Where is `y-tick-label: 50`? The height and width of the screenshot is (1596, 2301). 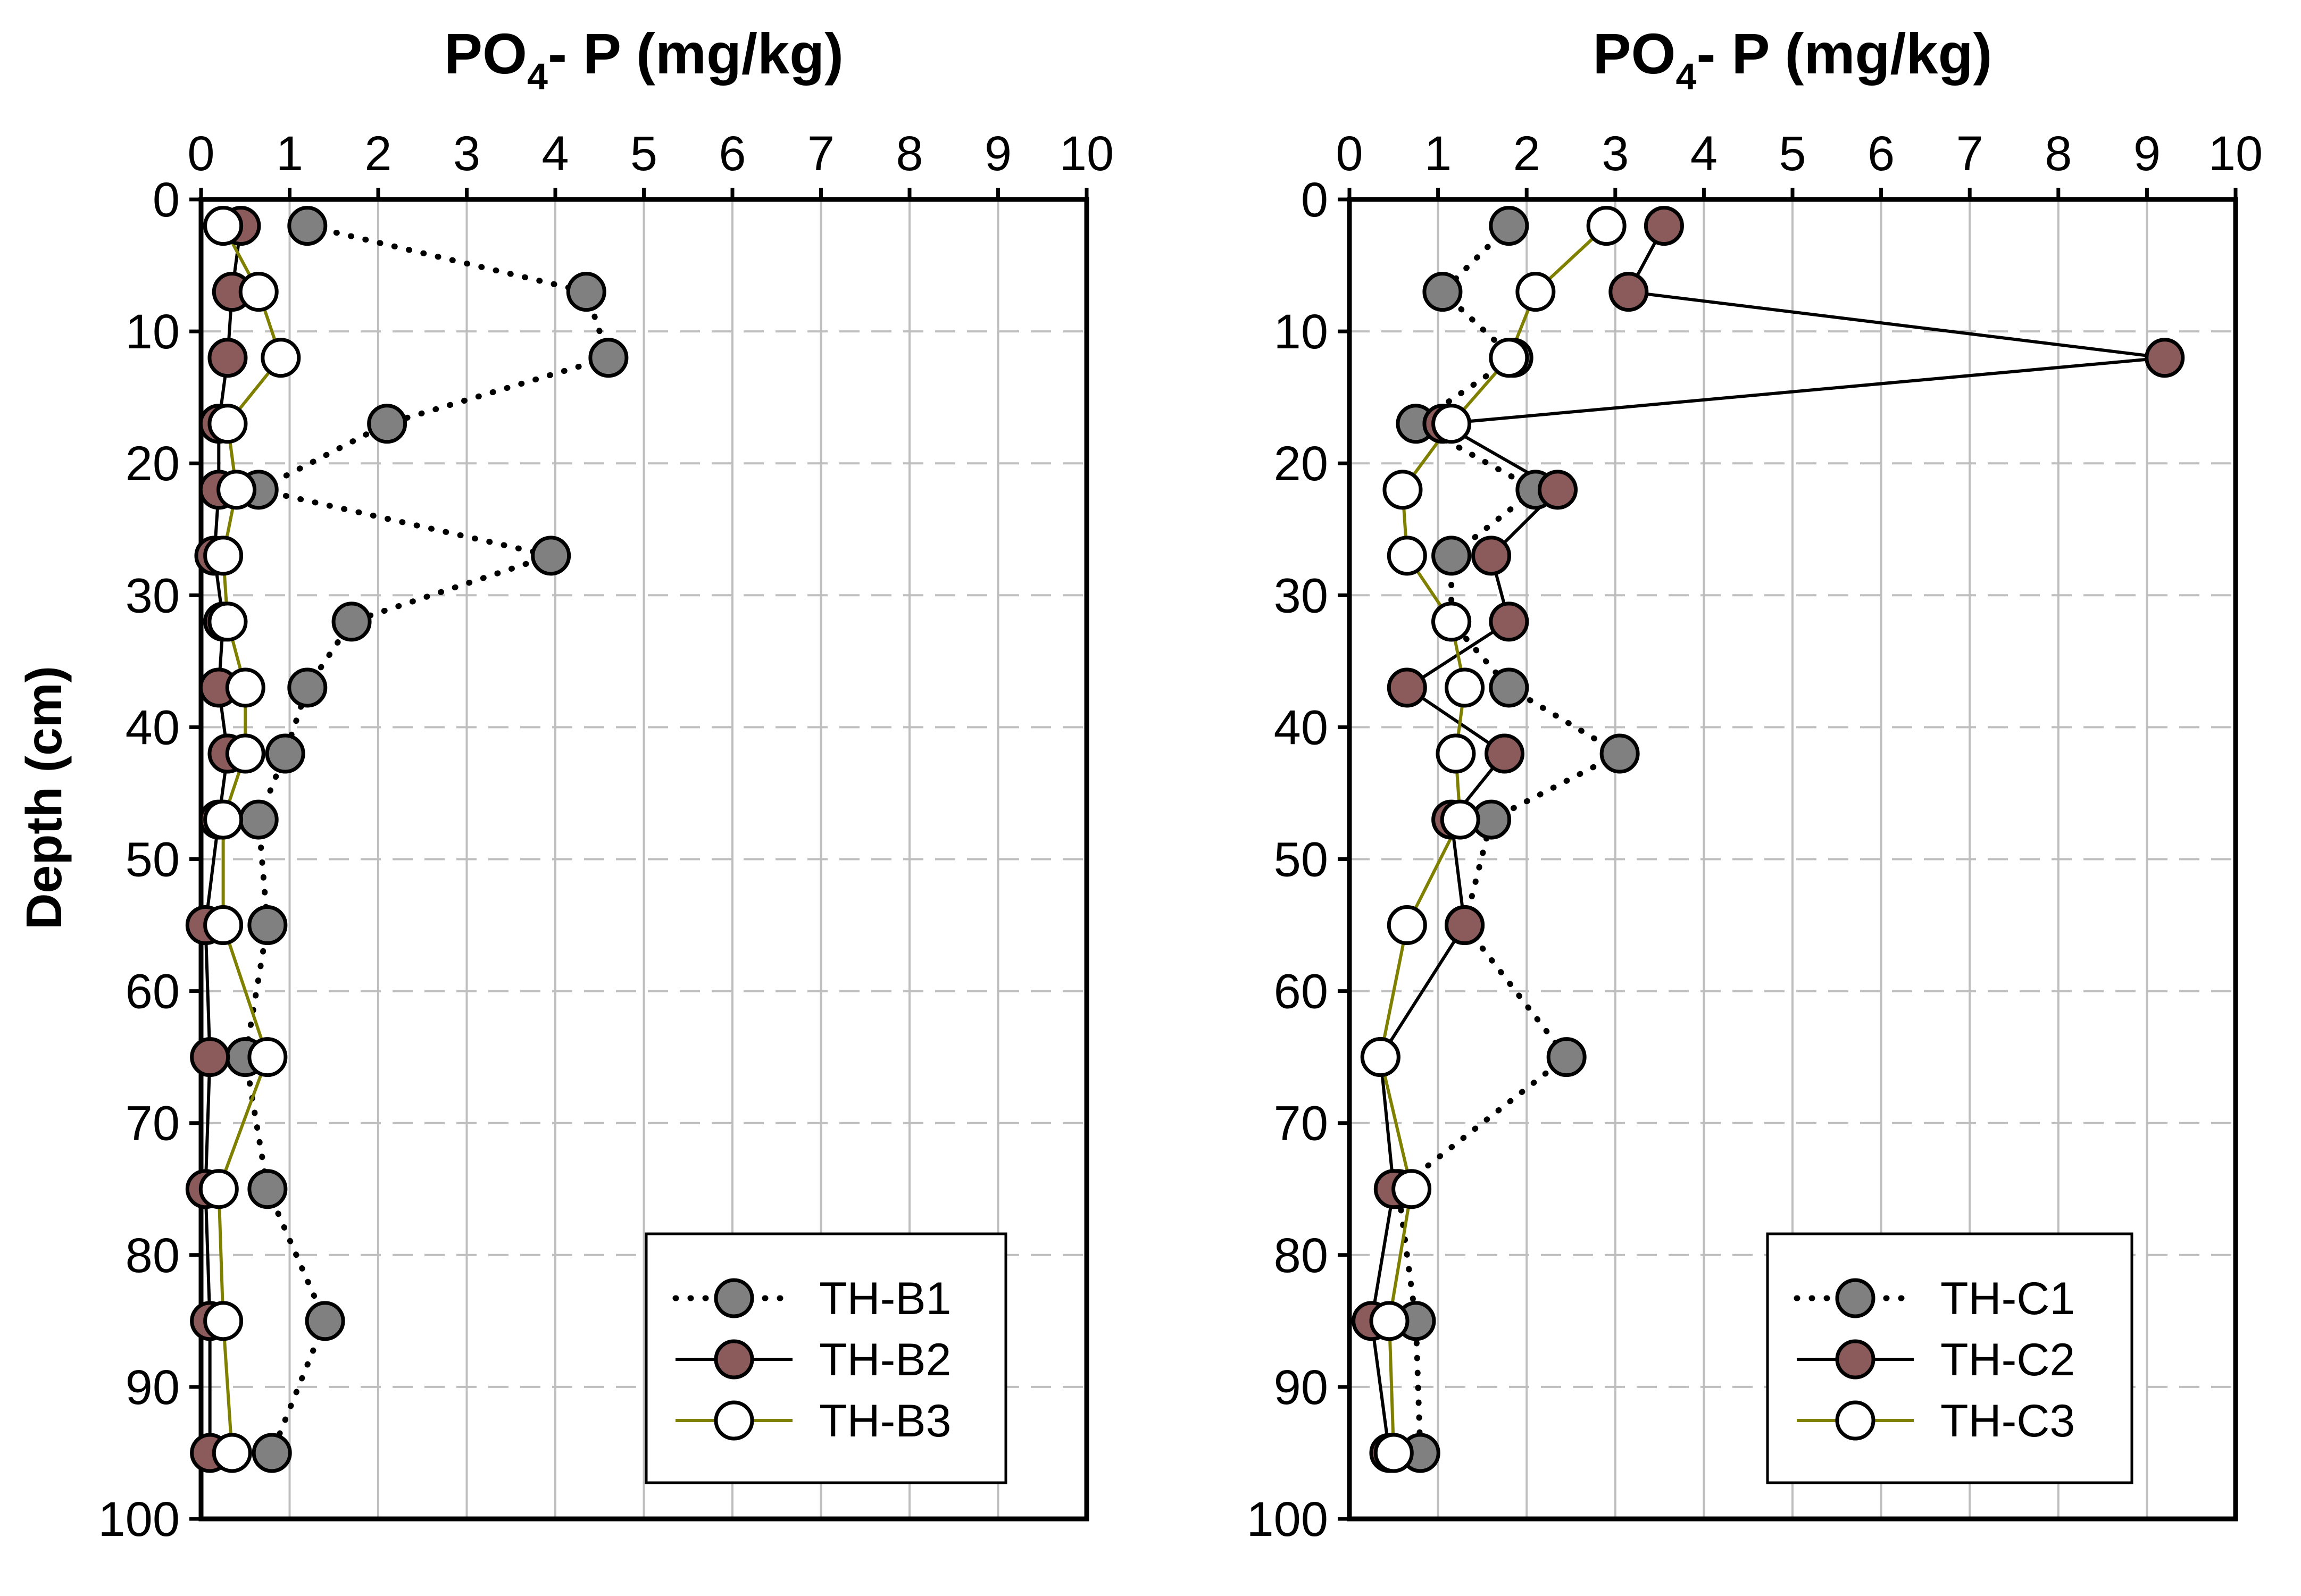
y-tick-label: 50 is located at coordinates (153, 860).